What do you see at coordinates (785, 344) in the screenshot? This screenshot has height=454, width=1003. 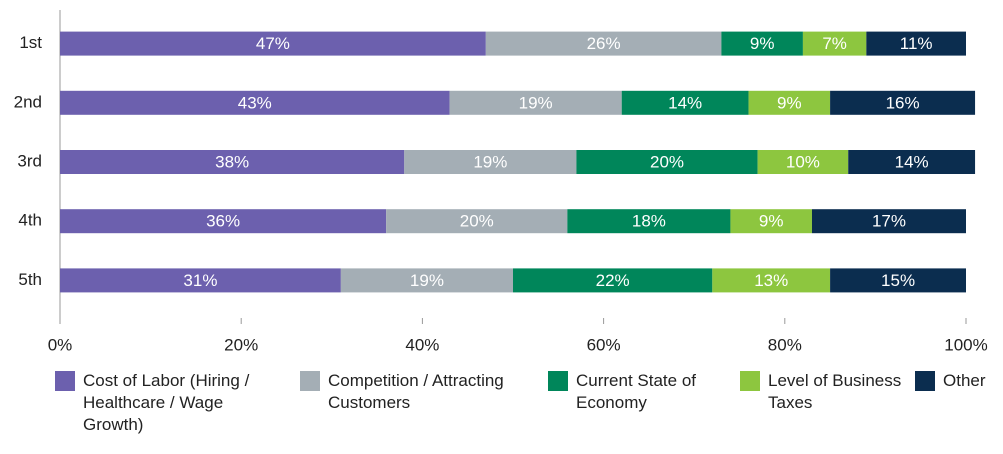 I see `x-tick-label: 80%` at bounding box center [785, 344].